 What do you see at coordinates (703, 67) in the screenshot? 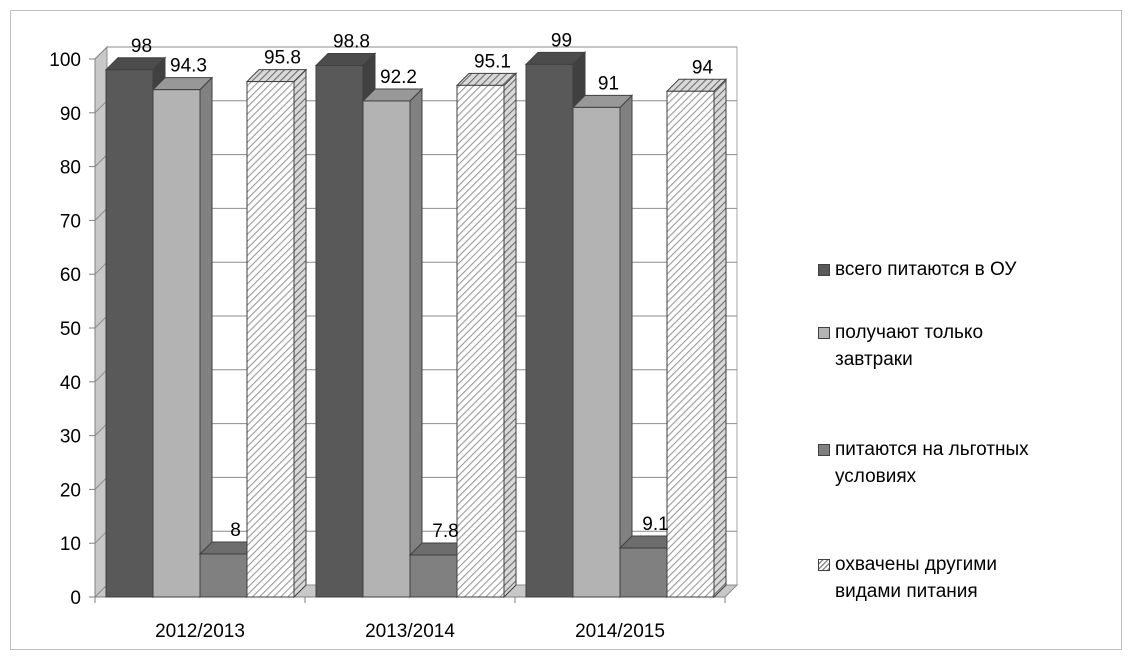
I see `data-label-2-3: 94` at bounding box center [703, 67].